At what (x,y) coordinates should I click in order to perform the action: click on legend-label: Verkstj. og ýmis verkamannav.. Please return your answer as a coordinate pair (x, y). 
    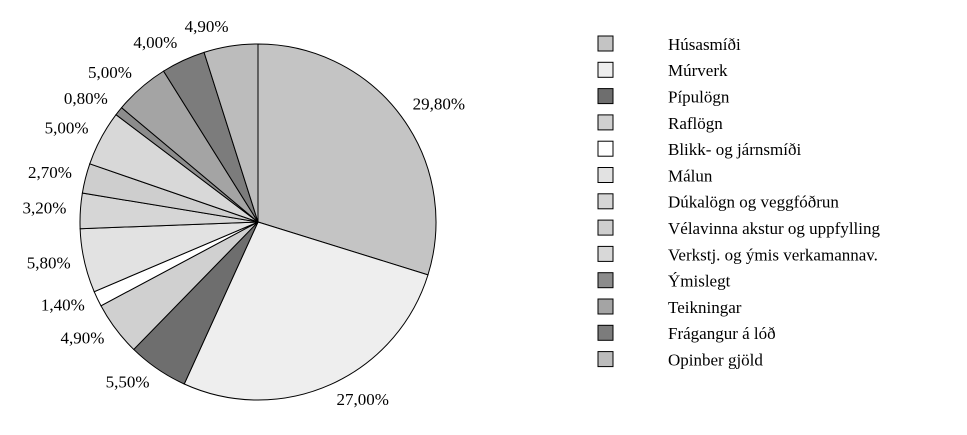
    Looking at the image, I should click on (773, 254).